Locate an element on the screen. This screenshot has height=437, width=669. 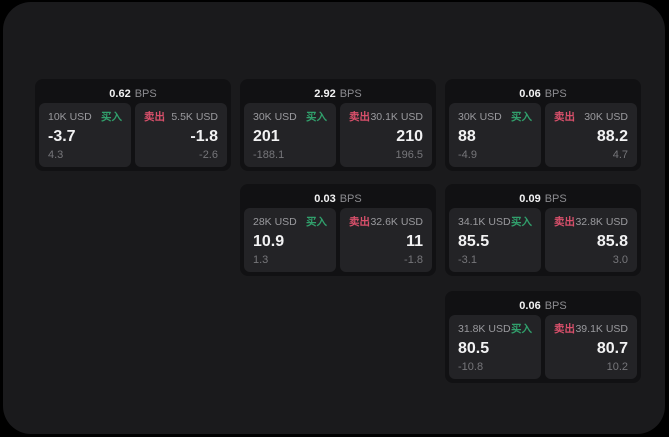
buy-price-value: 85.5 is located at coordinates (474, 241).